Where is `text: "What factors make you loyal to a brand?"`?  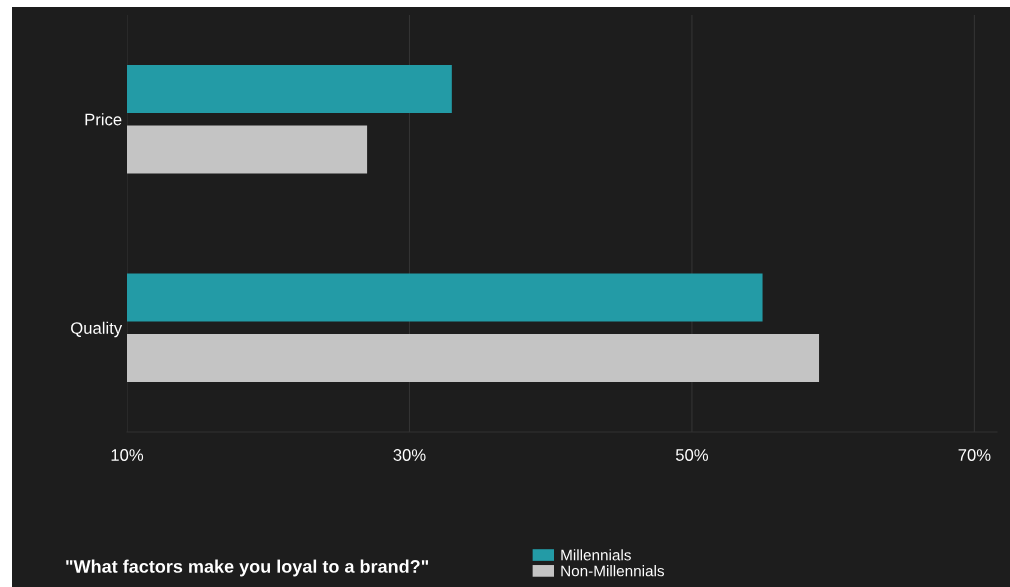
text: "What factors make you loyal to a brand?" is located at coordinates (247, 568).